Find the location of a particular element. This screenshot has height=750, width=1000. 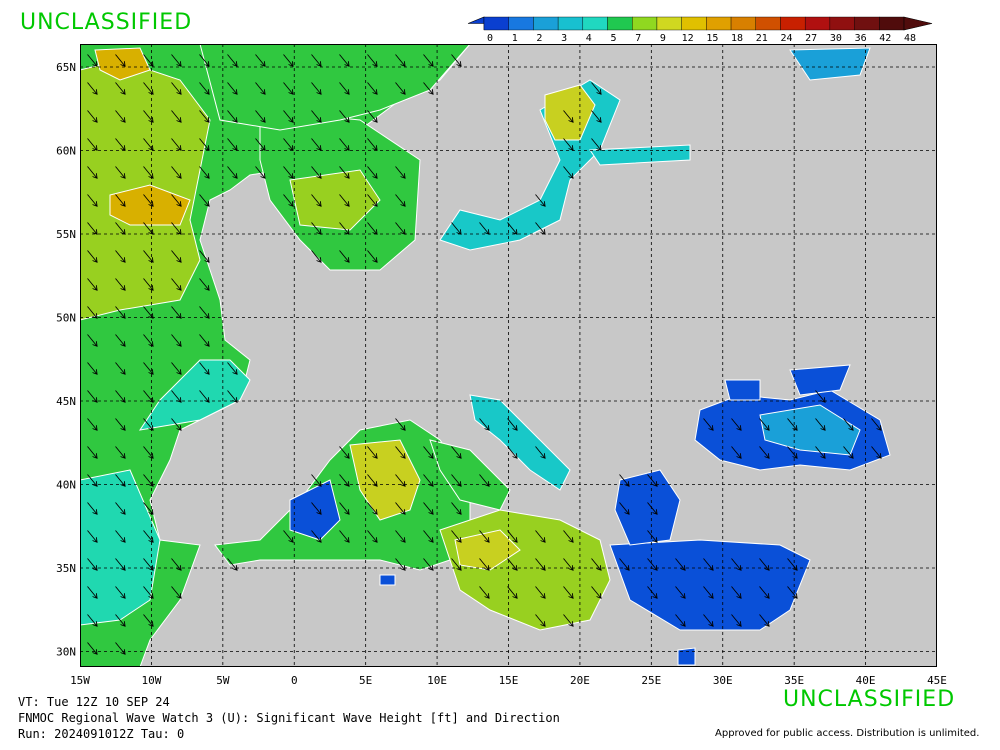

longitude-label: 35E is located at coordinates (794, 680).